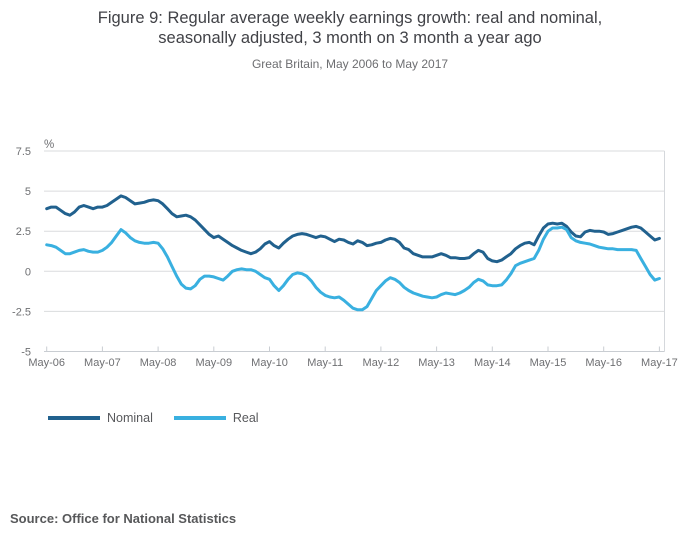 Image resolution: width=700 pixels, height=549 pixels. What do you see at coordinates (123, 518) in the screenshot?
I see `source-note: Source: Office for National Statistics` at bounding box center [123, 518].